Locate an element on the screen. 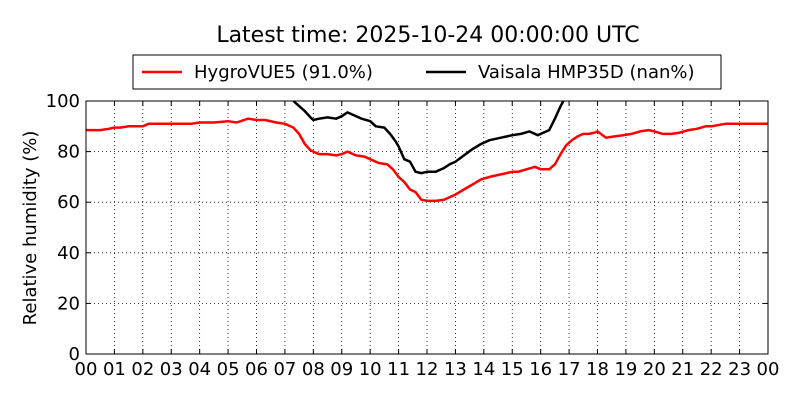  x-tick-label: 05 is located at coordinates (228, 369).